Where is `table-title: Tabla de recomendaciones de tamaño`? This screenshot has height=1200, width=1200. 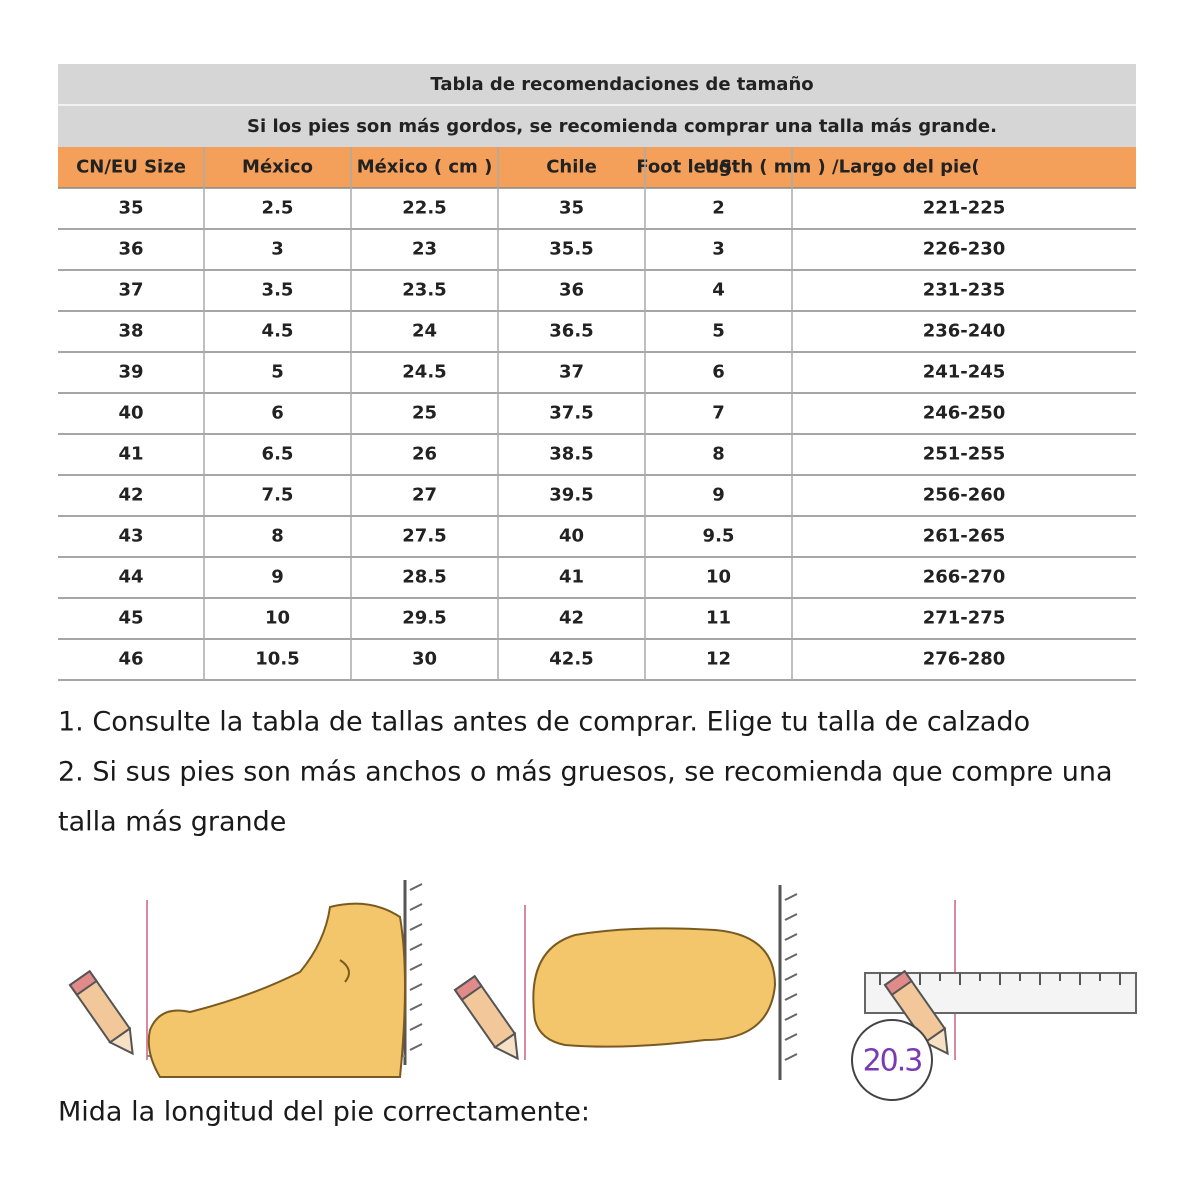 table-title: Tabla de recomendaciones de tamaño is located at coordinates (621, 84).